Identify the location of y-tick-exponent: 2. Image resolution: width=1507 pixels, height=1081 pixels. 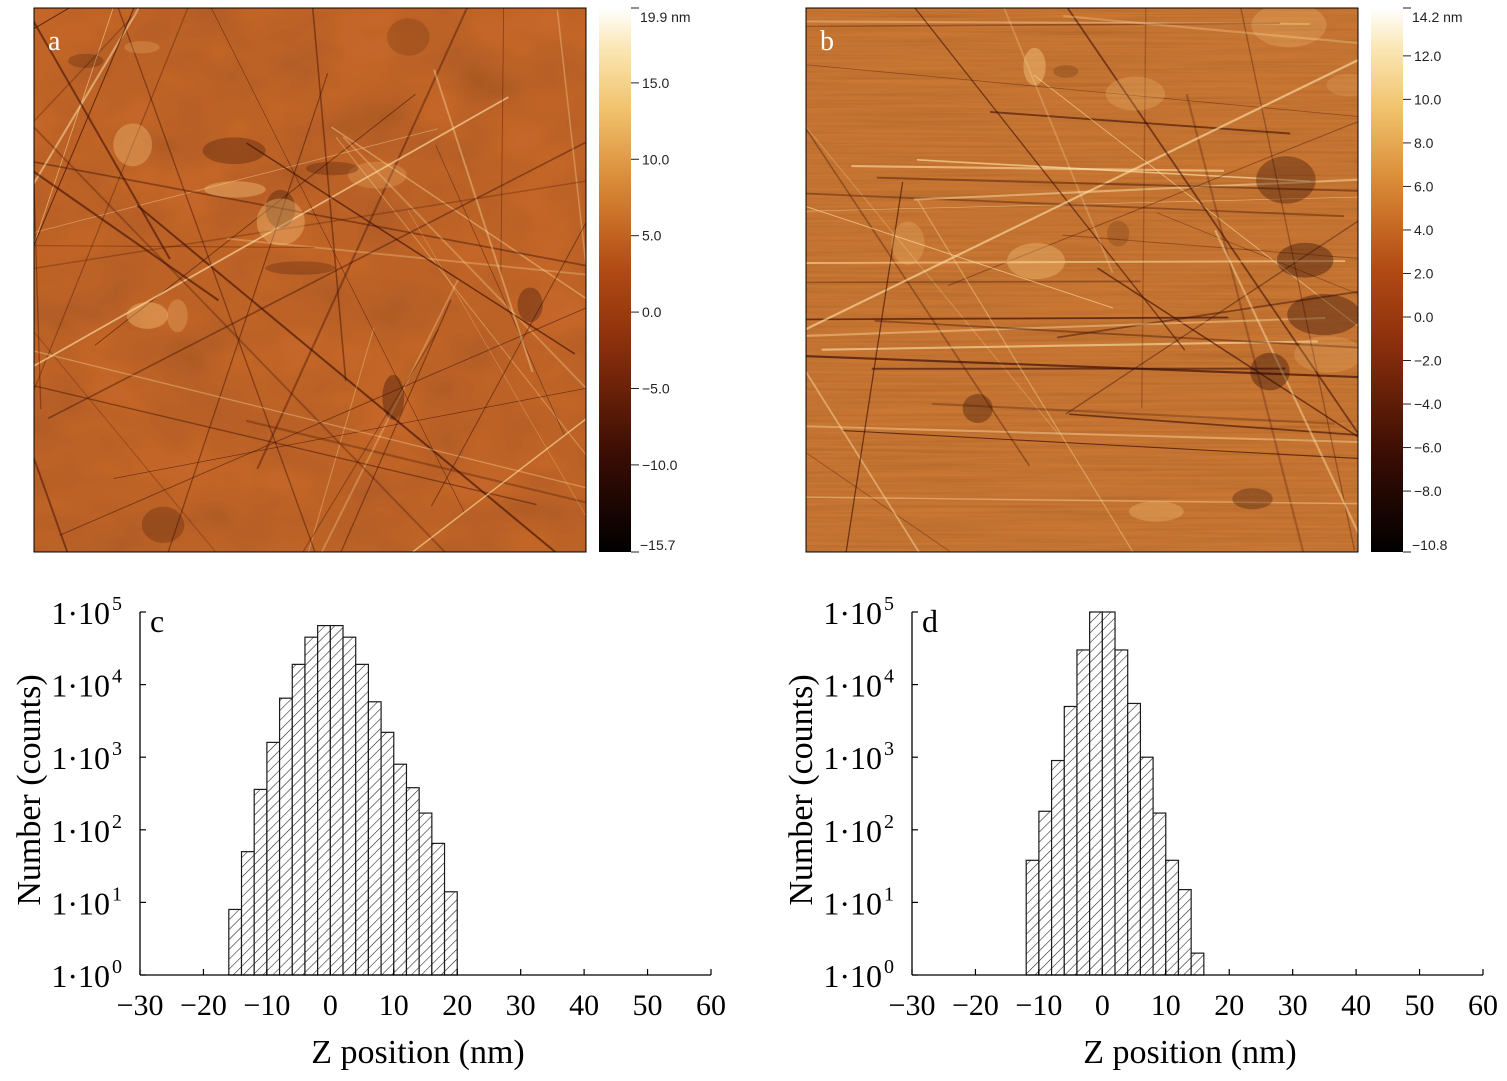
(117, 822).